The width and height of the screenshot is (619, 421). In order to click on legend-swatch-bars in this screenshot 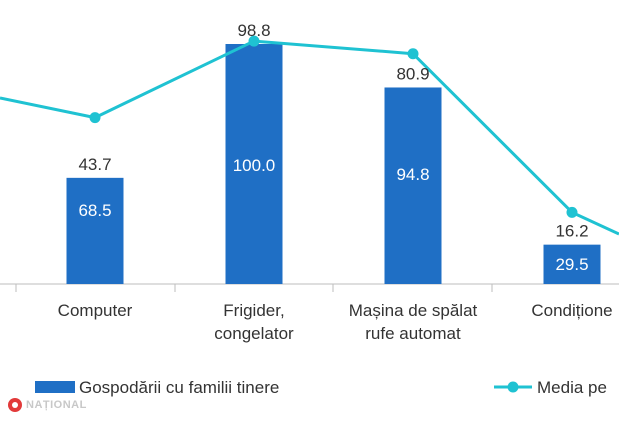, I will do `click(55, 387)`.